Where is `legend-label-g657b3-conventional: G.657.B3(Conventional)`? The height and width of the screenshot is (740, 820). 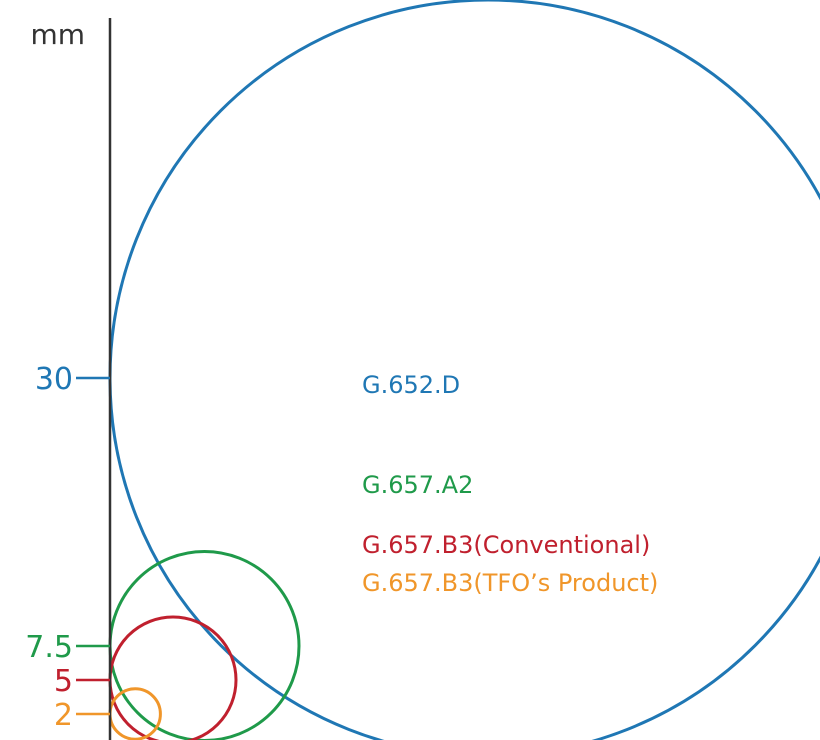 legend-label-g657b3-conventional: G.657.B3(Conventional) is located at coordinates (506, 545).